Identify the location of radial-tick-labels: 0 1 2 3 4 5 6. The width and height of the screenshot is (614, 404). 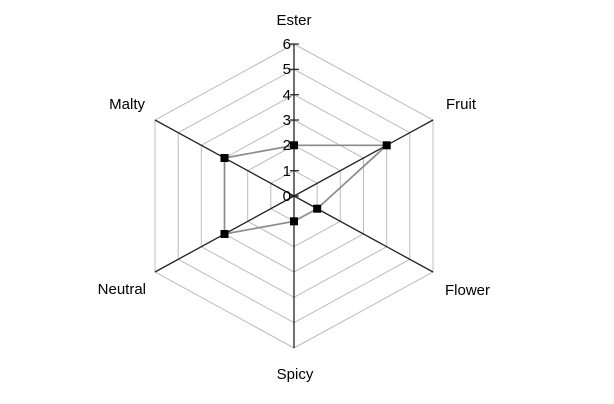
(287, 120).